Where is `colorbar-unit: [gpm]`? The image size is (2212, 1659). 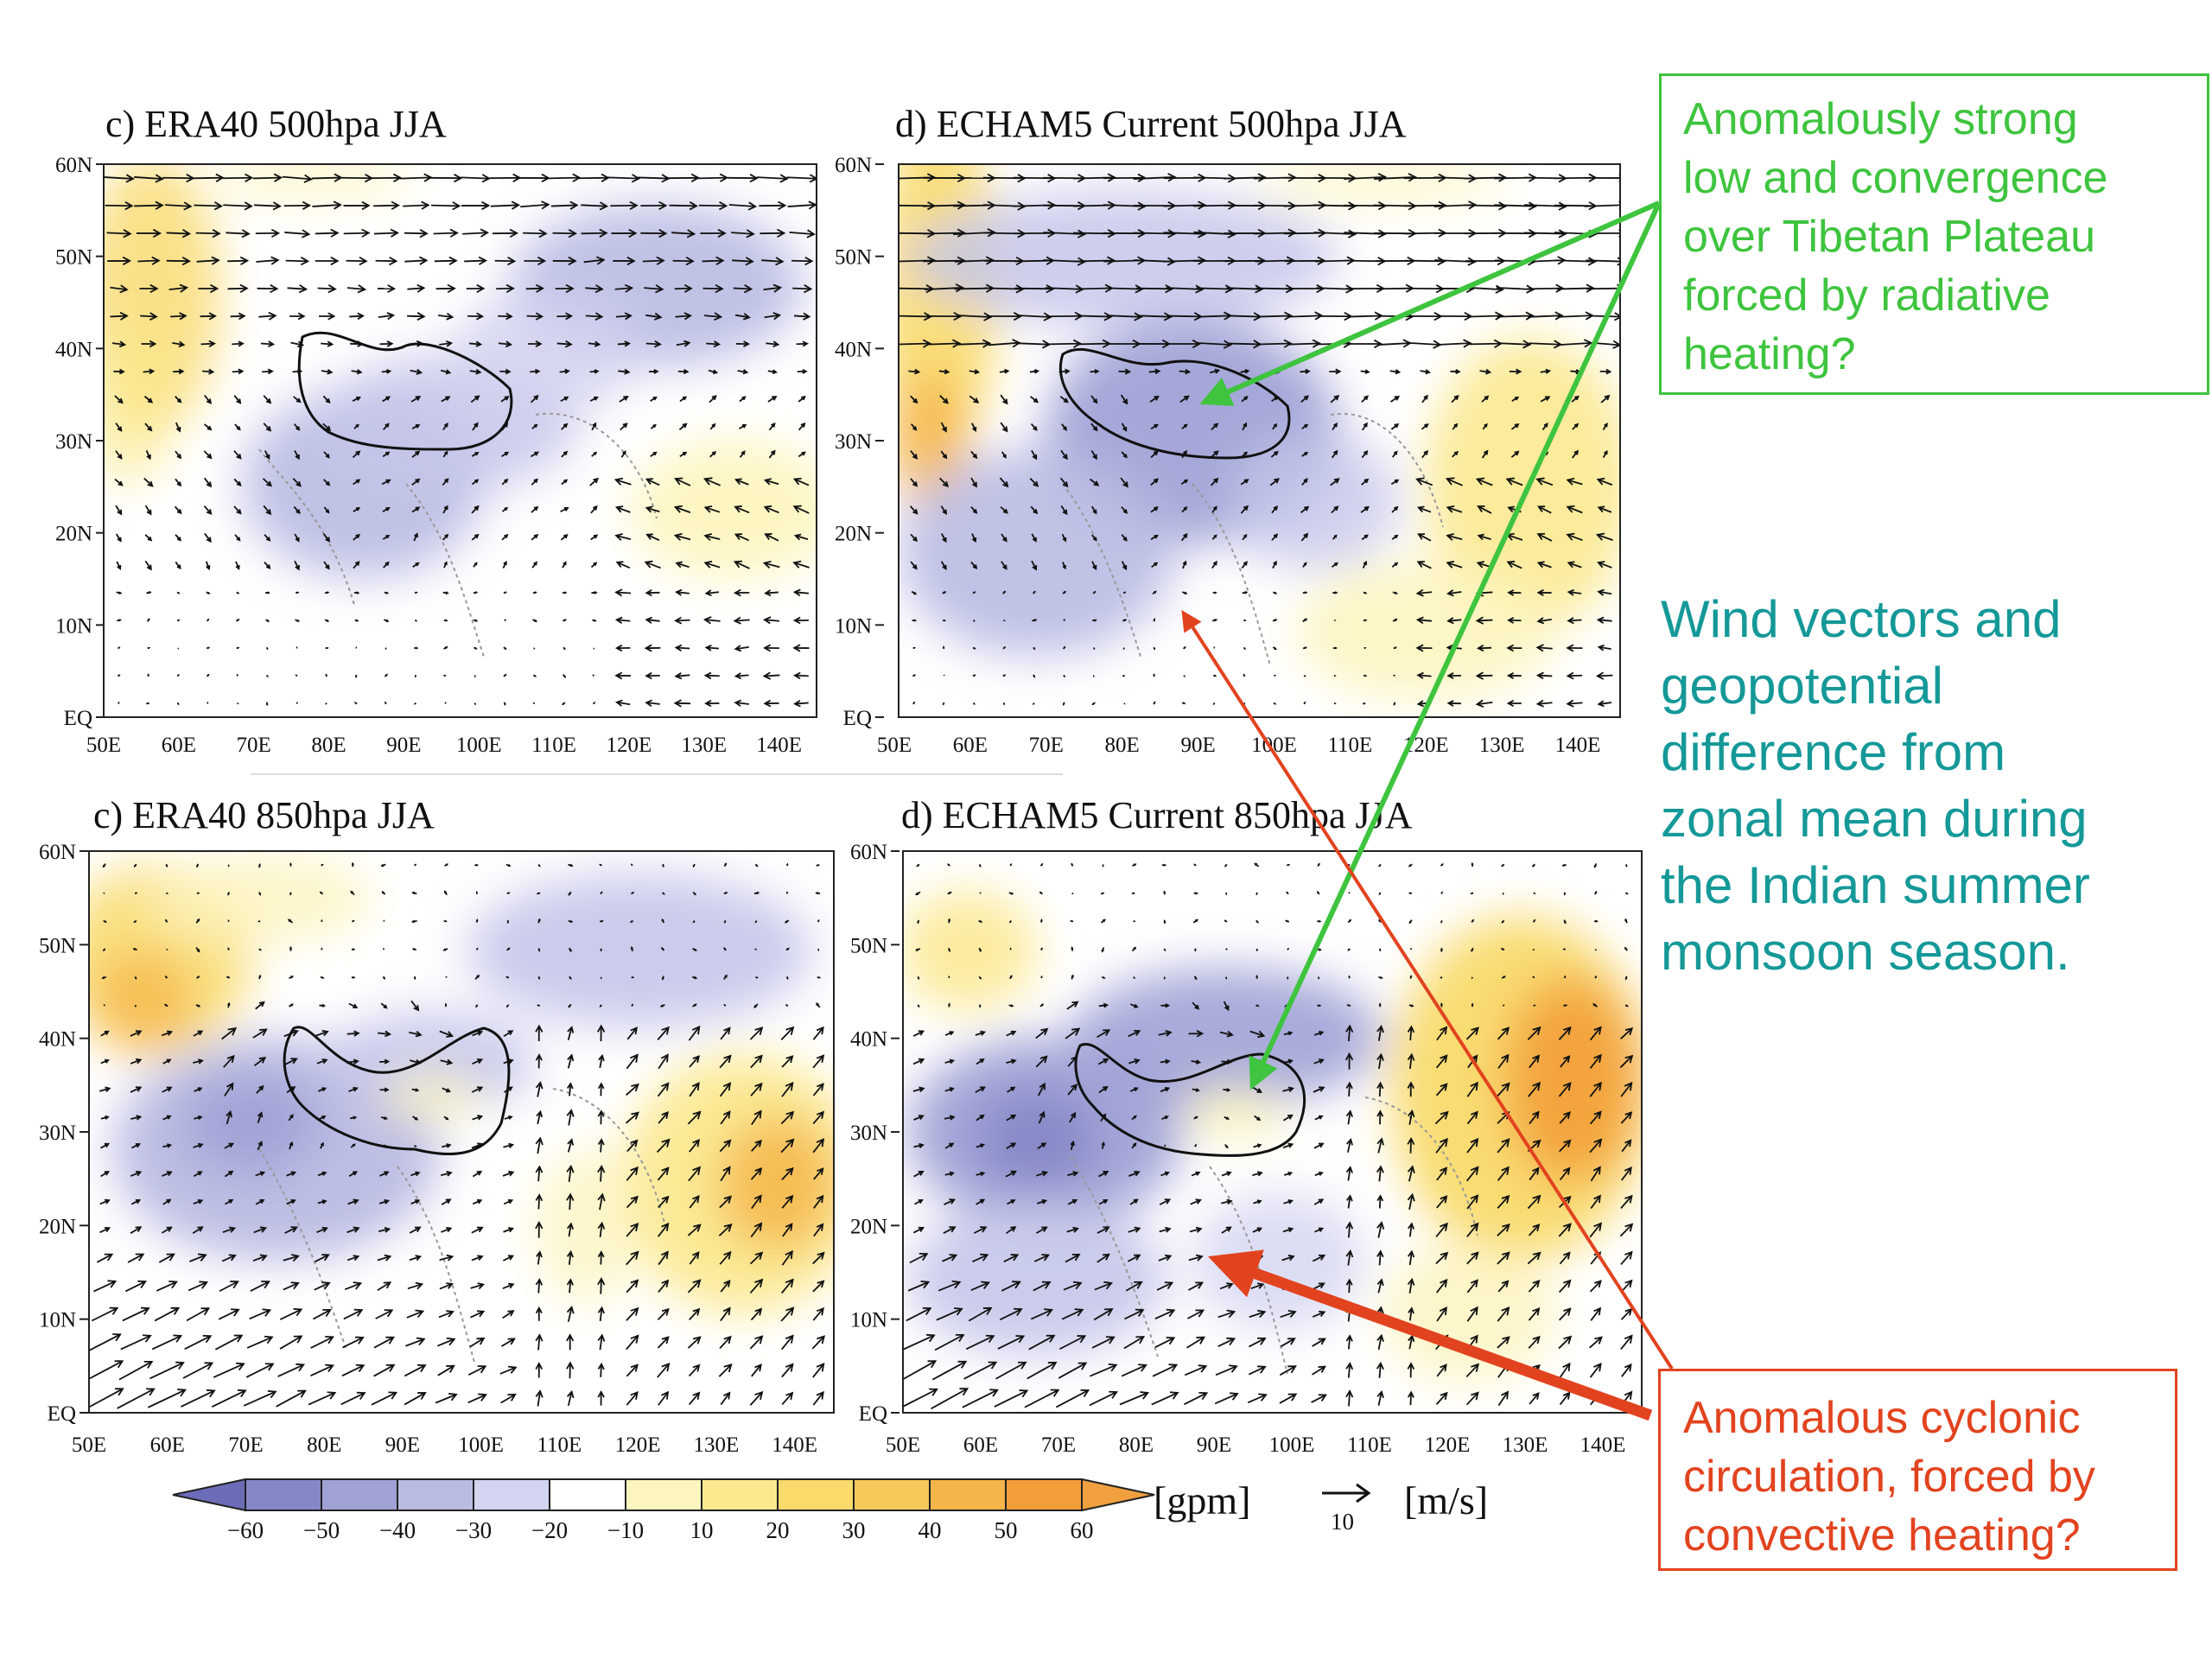
colorbar-unit: [gpm] is located at coordinates (1202, 1500).